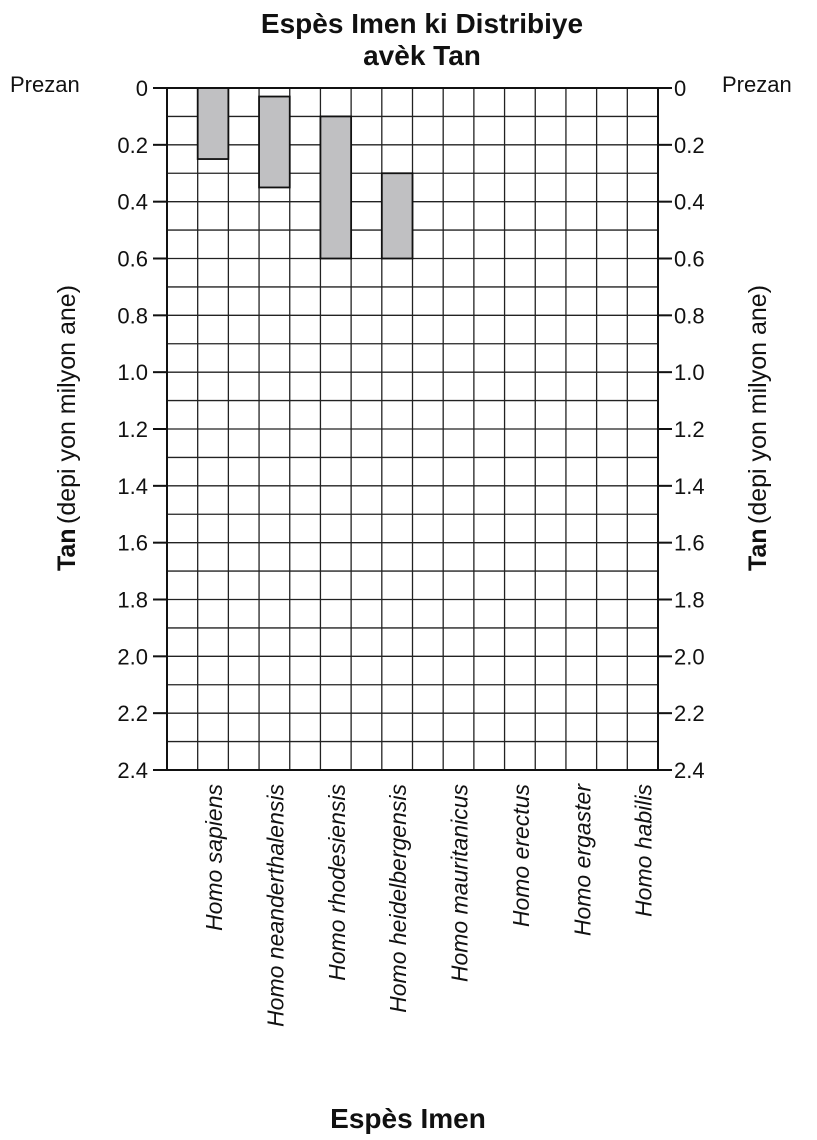  I want to click on y-tick-label-left: 0.8, so click(132, 315).